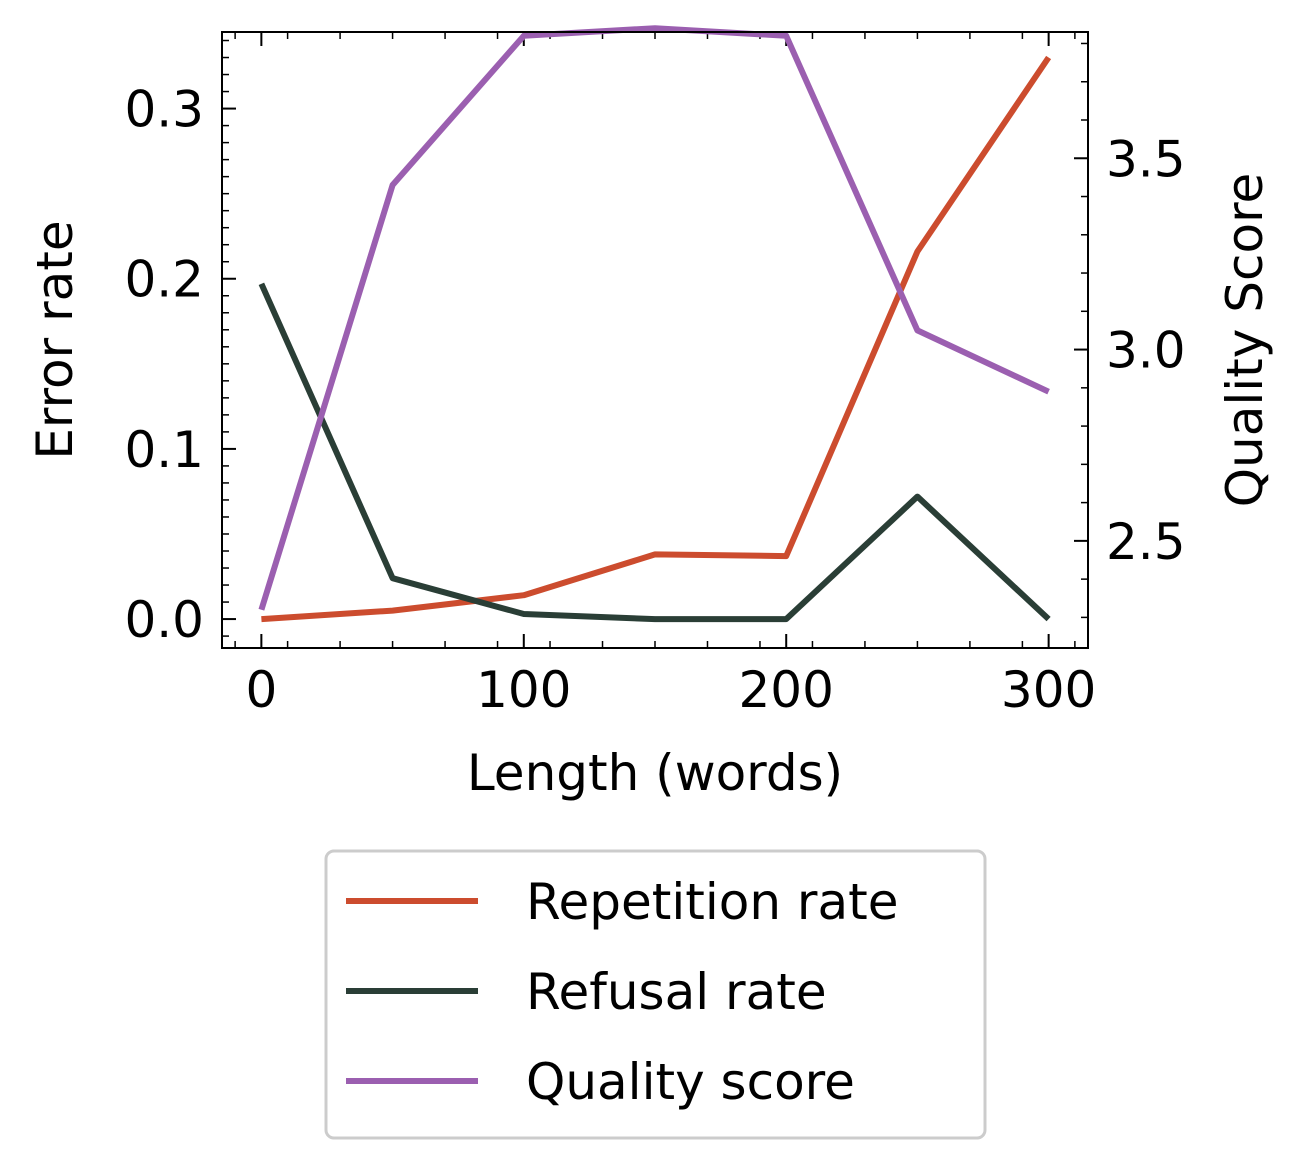  Describe the element at coordinates (712, 902) in the screenshot. I see `legend-label-repetition-rate: Repetition rate` at that location.